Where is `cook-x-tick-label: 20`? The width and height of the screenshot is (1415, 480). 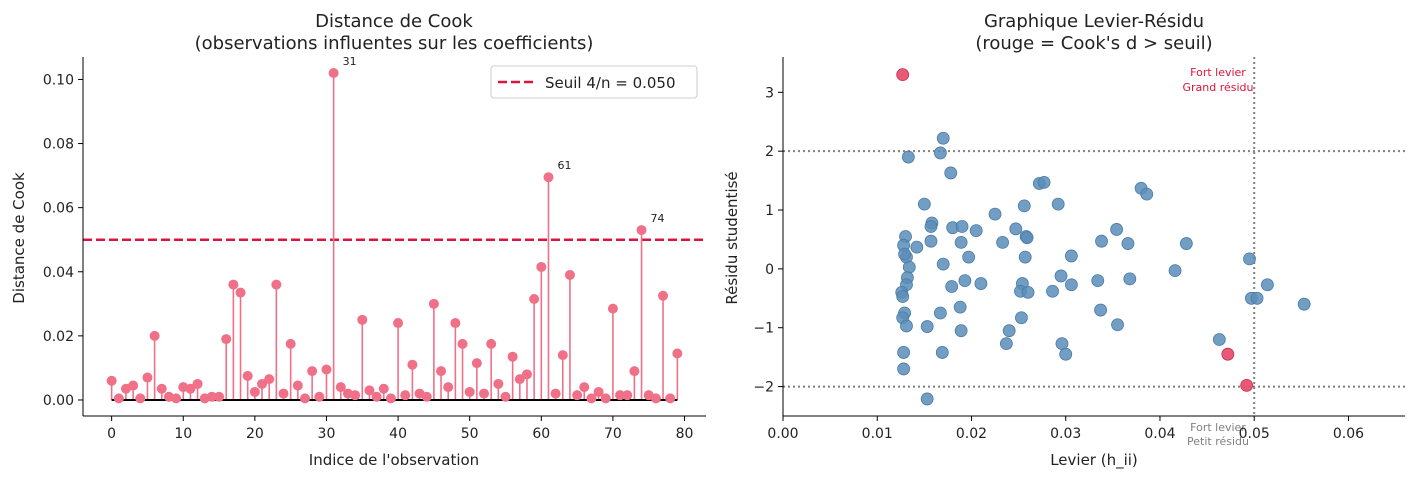 cook-x-tick-label: 20 is located at coordinates (255, 434).